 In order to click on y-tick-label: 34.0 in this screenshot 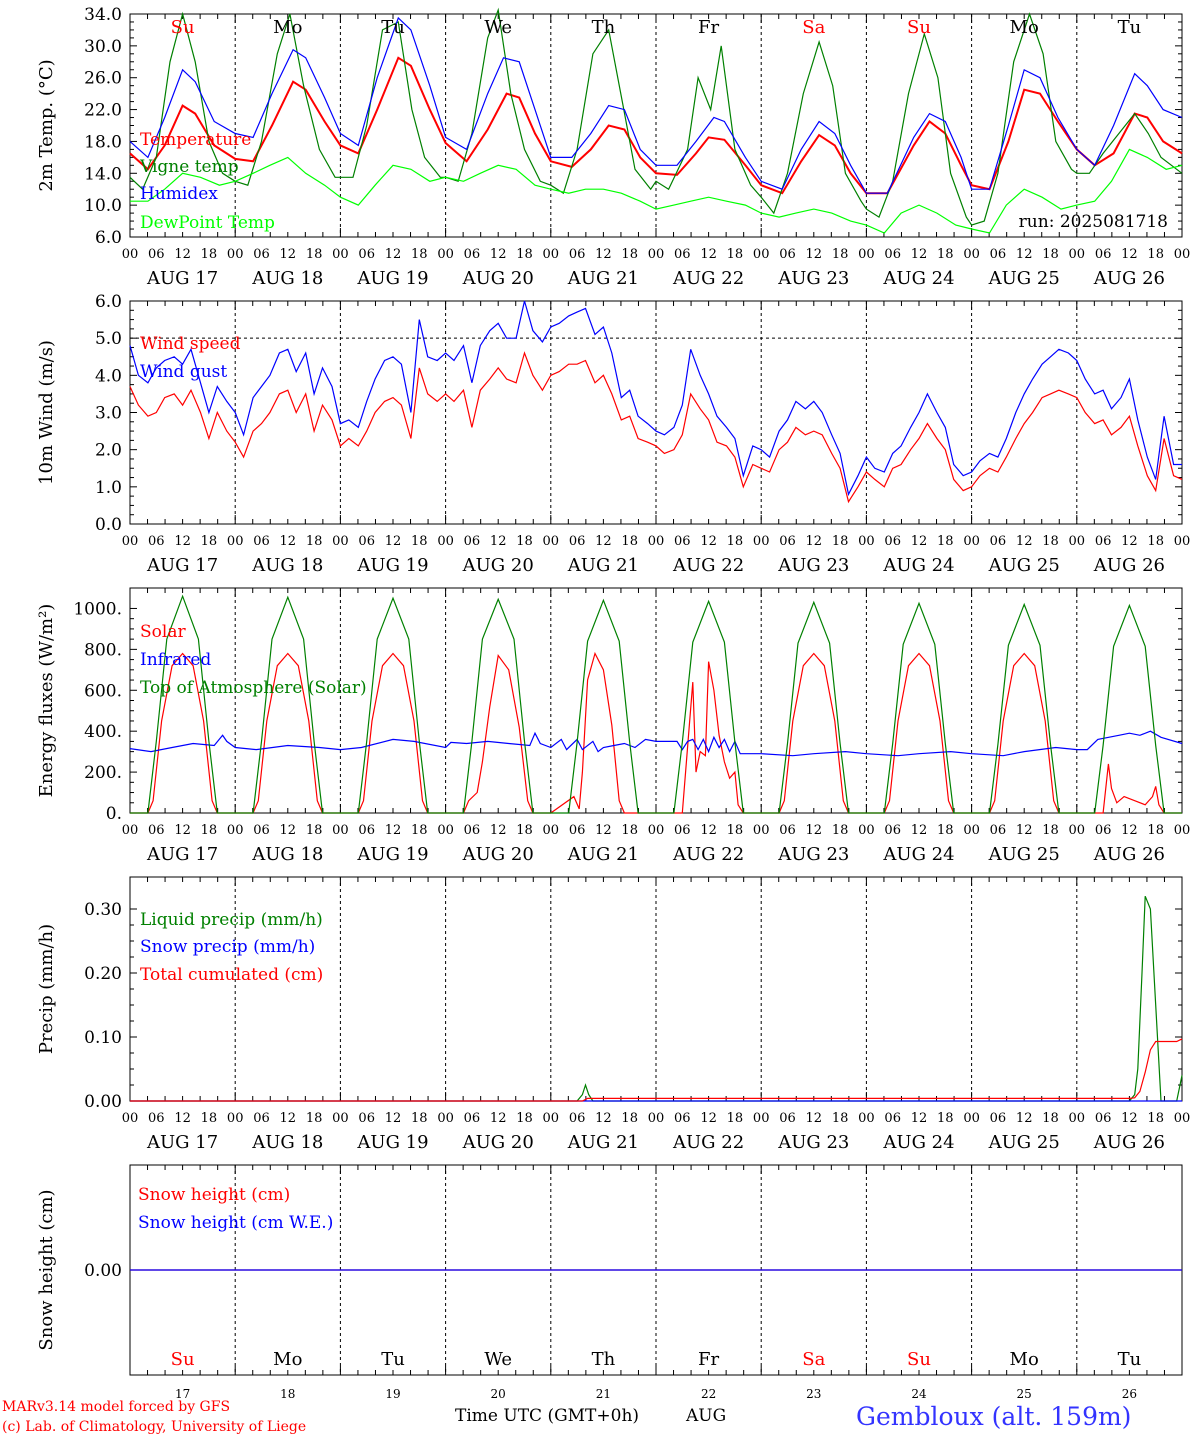, I will do `click(103, 15)`.